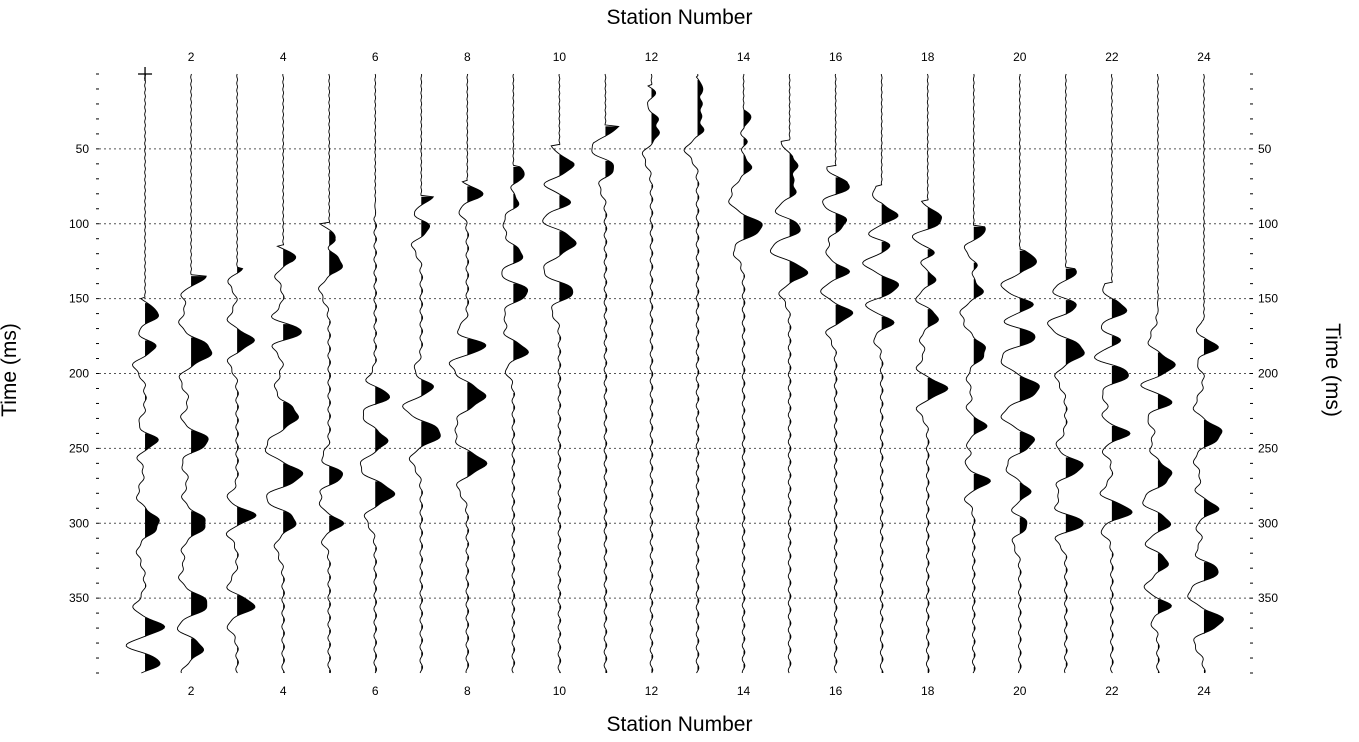  I want to click on x-tick-label-top: 12, so click(652, 57).